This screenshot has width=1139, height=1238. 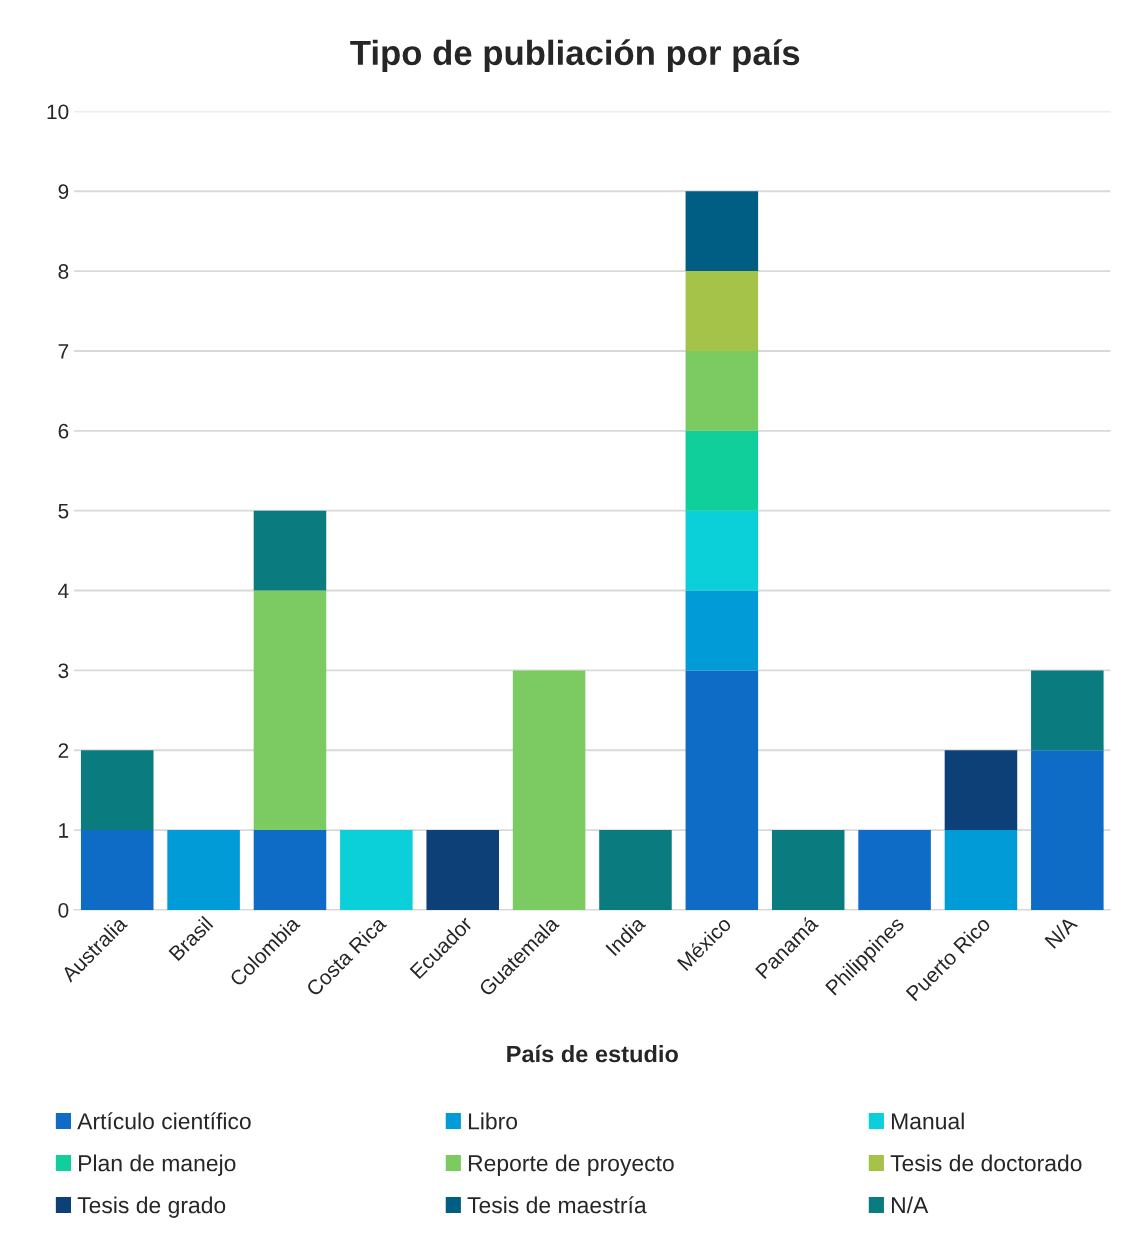 I want to click on legend-label: Plan de manejo, so click(x=157, y=1165).